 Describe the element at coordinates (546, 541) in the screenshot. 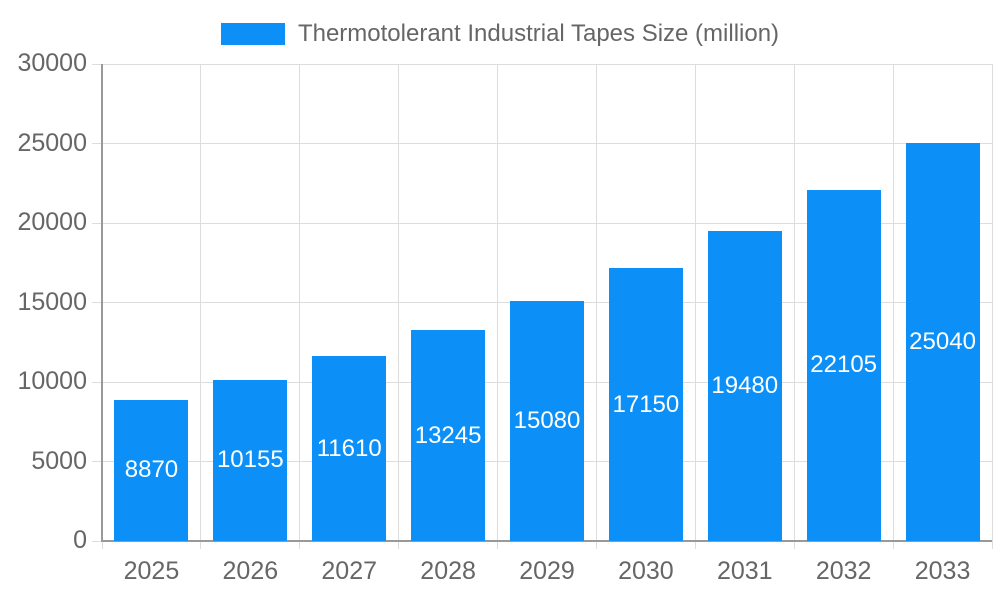

I see `x-axis-line` at that location.